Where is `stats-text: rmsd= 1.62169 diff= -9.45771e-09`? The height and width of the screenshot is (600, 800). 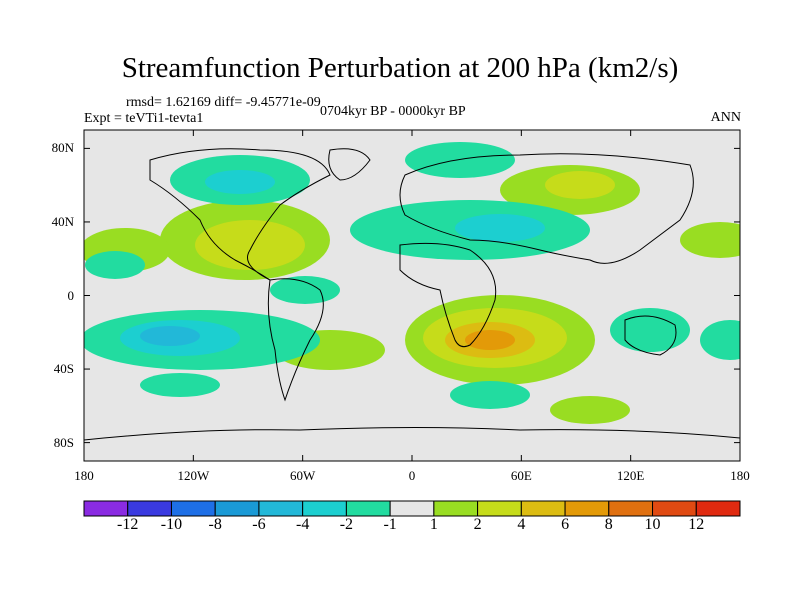
stats-text: rmsd= 1.62169 diff= -9.45771e-09 is located at coordinates (223, 102).